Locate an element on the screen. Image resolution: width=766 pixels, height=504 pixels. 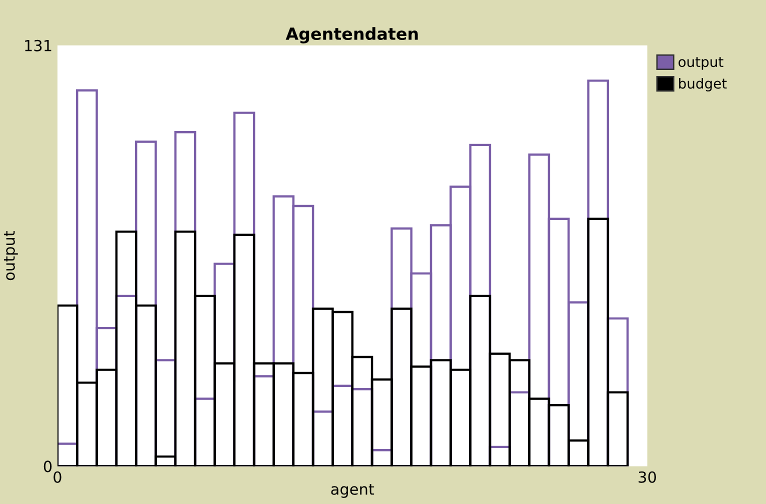
x-tick-label: 30 is located at coordinates (647, 477).